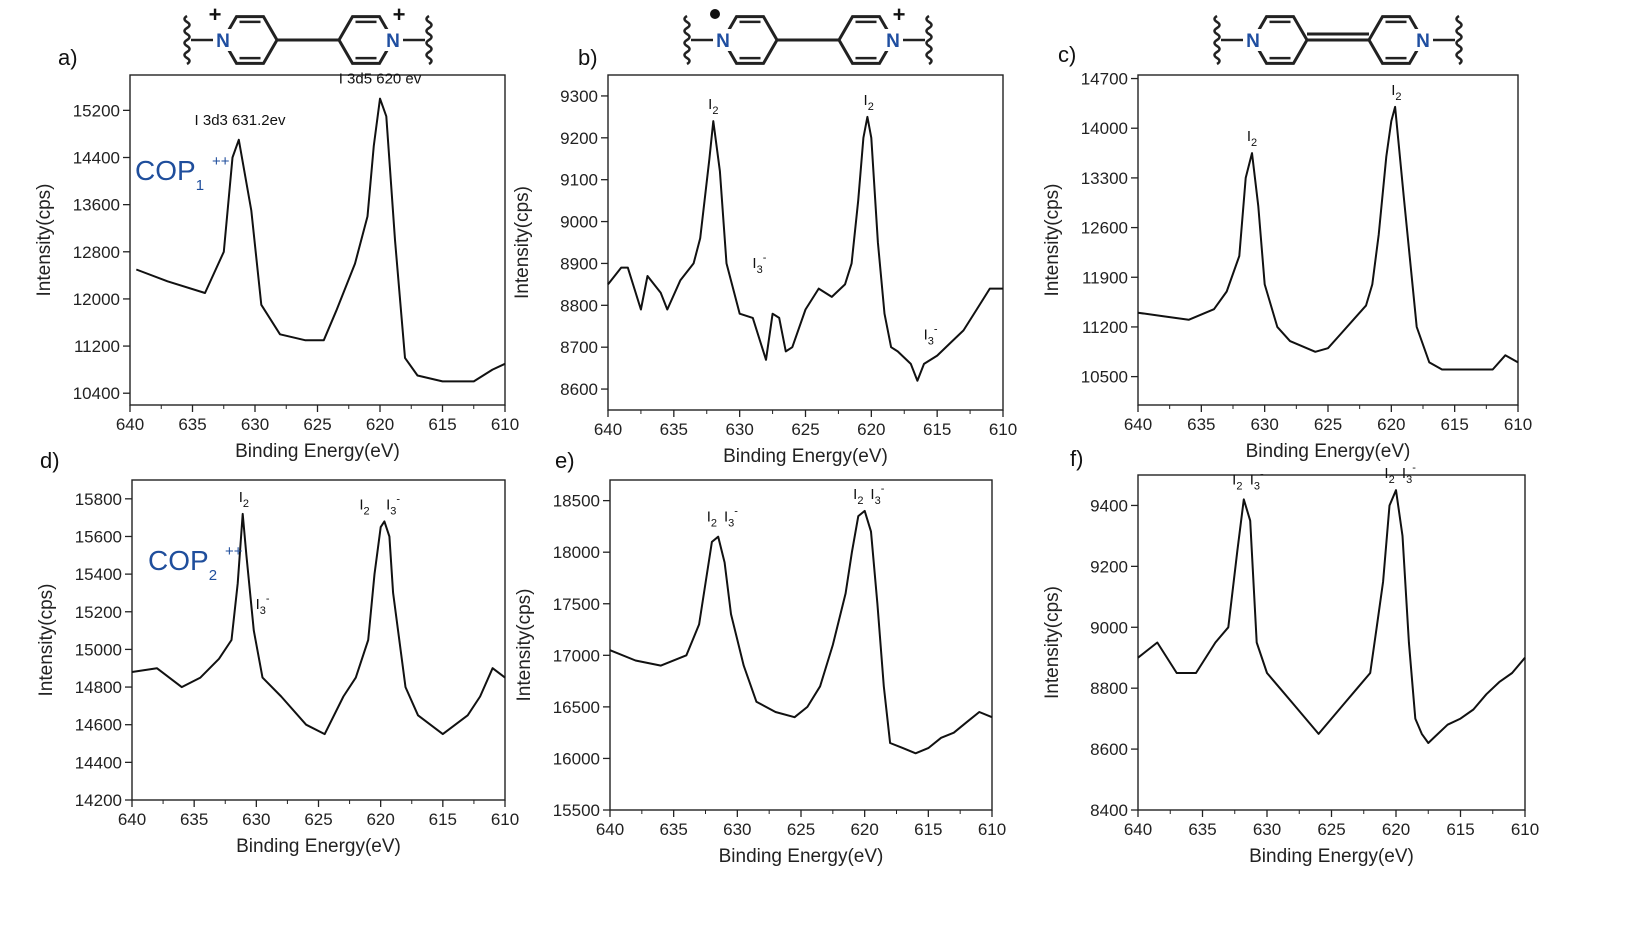 This screenshot has height=945, width=1648. I want to click on y-tick-label: 9000, so click(1109, 627).